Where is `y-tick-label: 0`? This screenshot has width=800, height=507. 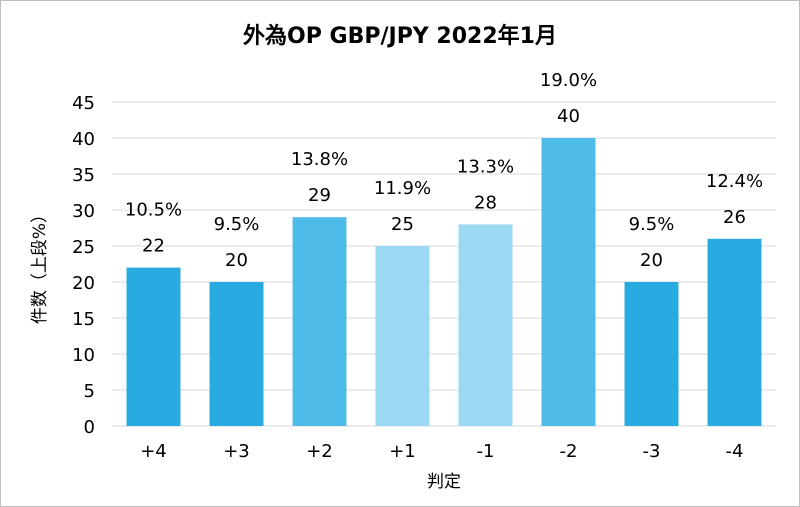
y-tick-label: 0 is located at coordinates (89, 427).